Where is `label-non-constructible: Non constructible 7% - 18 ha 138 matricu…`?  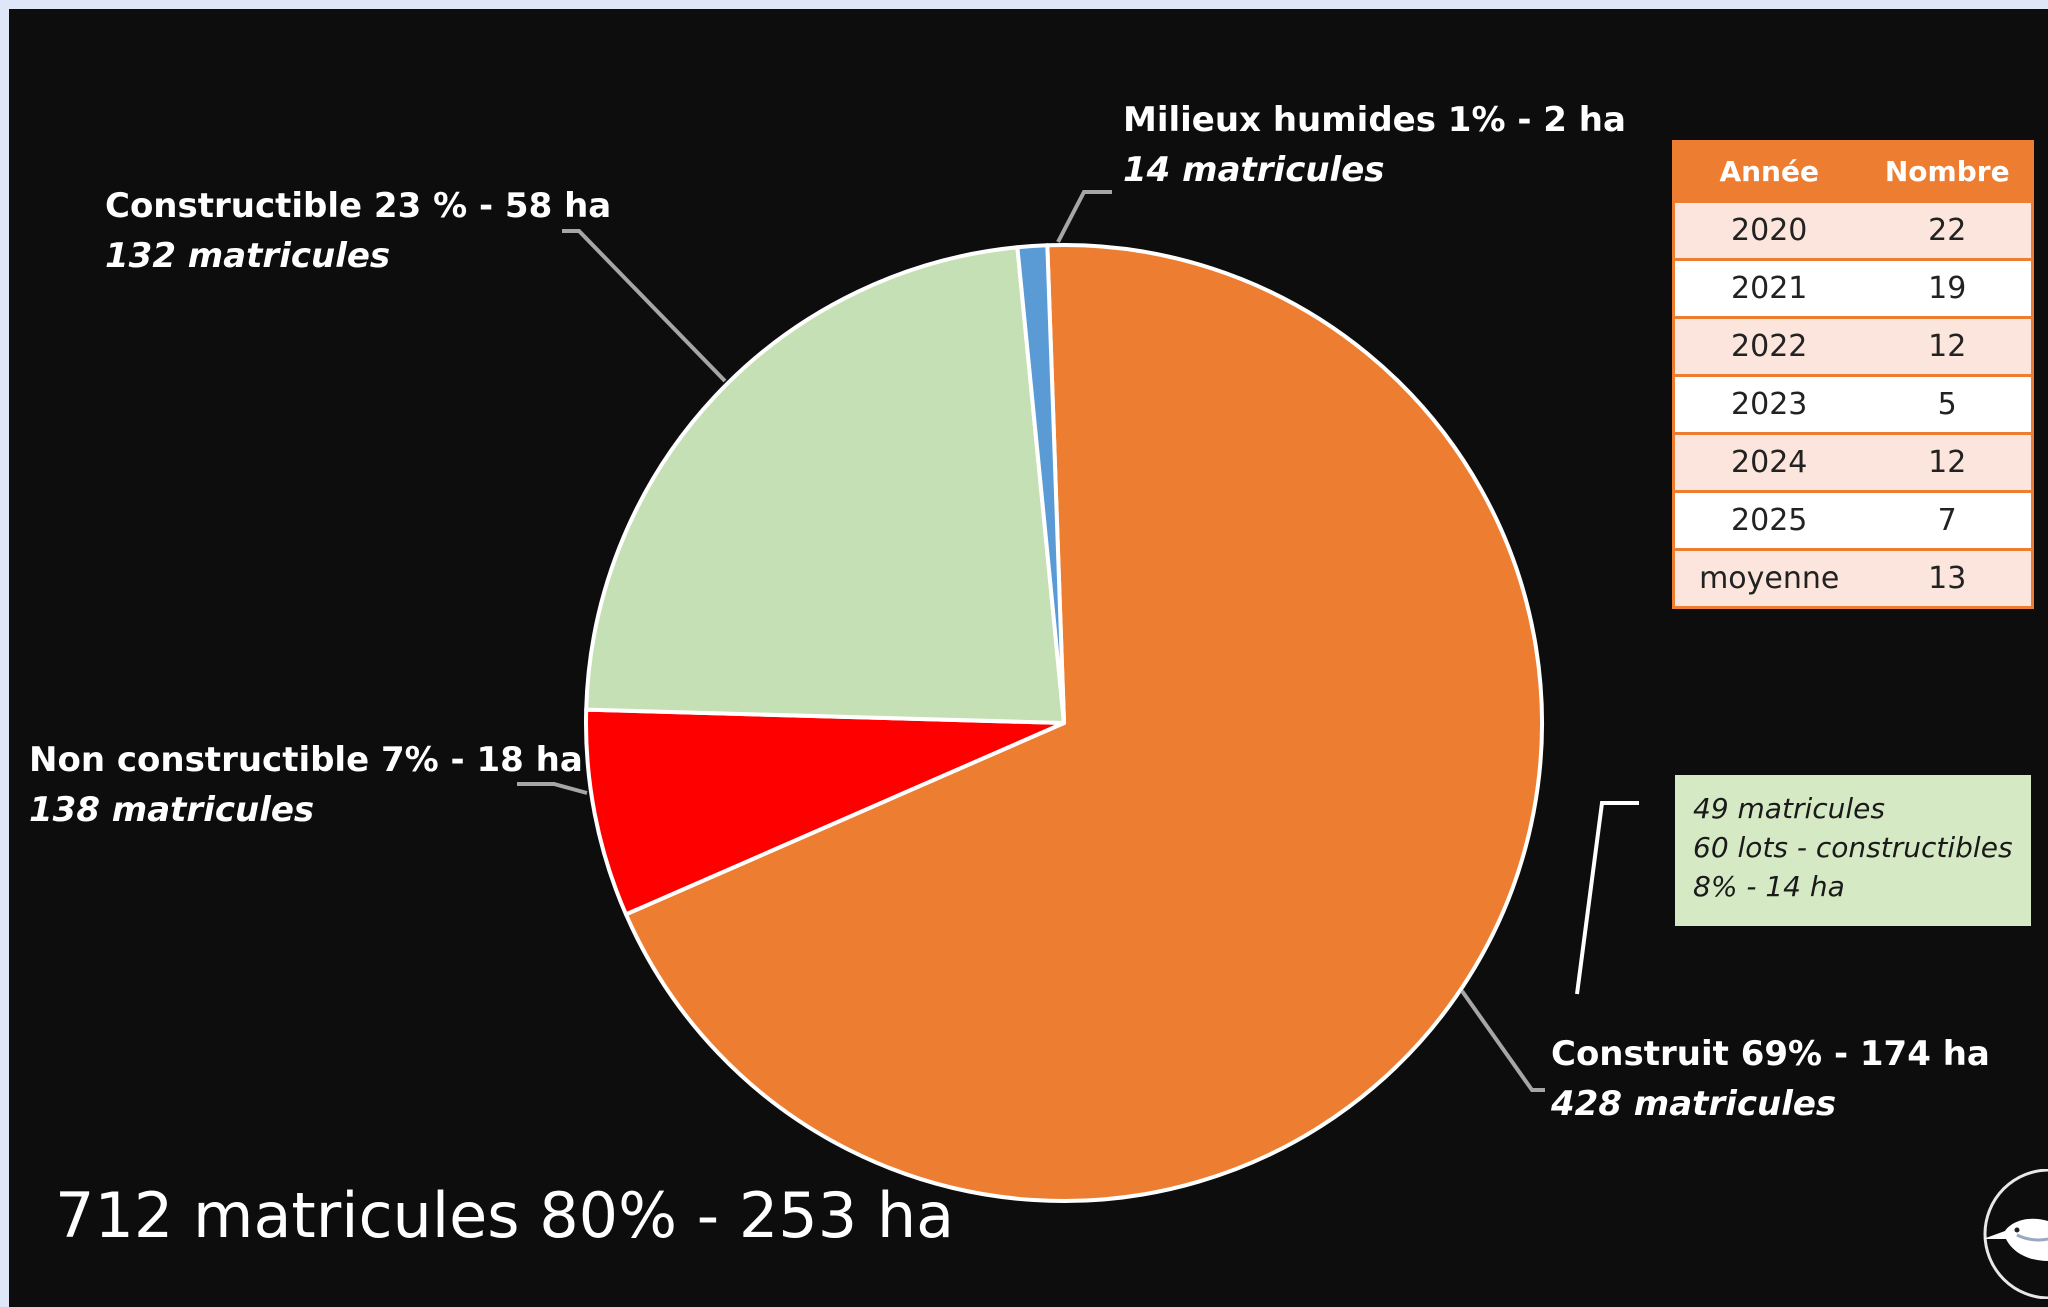
label-non-constructible: Non constructible 7% - 18 ha 138 matricu… is located at coordinates (306, 785).